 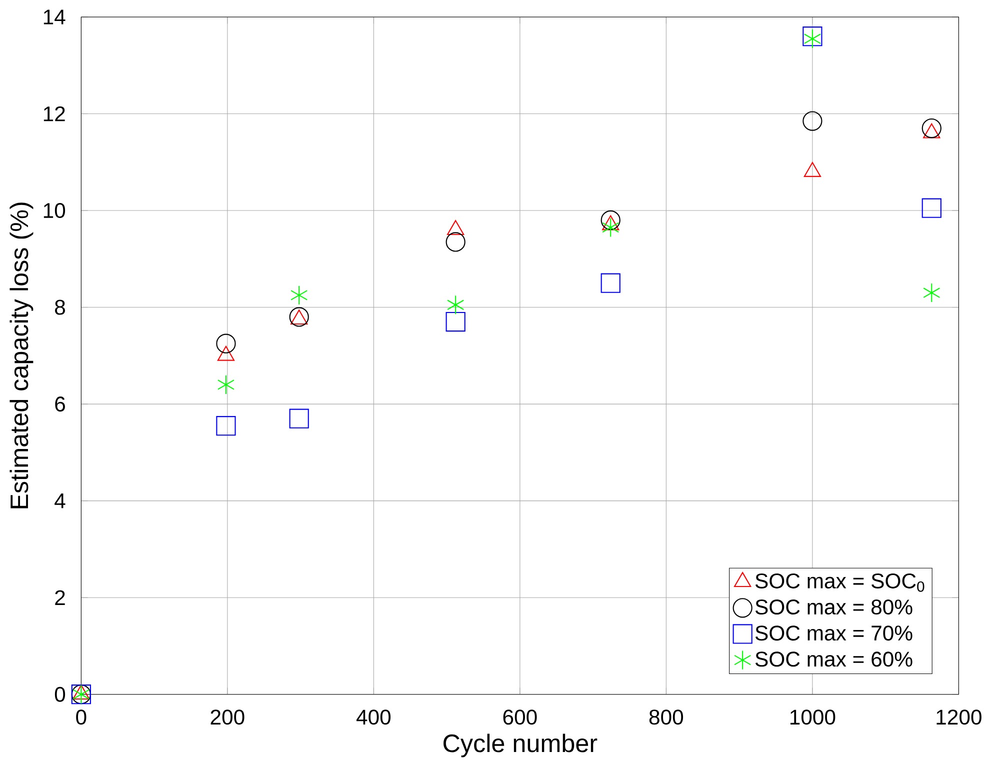 I want to click on legend-label: SOC max = SOC$_{0}$, so click(x=839, y=582).